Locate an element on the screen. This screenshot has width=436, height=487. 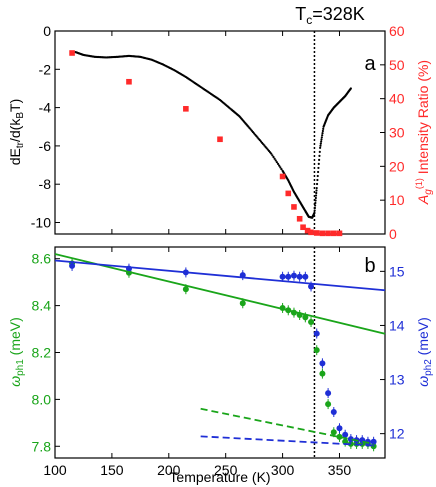
panel-b-green-solid-line is located at coordinates (220, 294).